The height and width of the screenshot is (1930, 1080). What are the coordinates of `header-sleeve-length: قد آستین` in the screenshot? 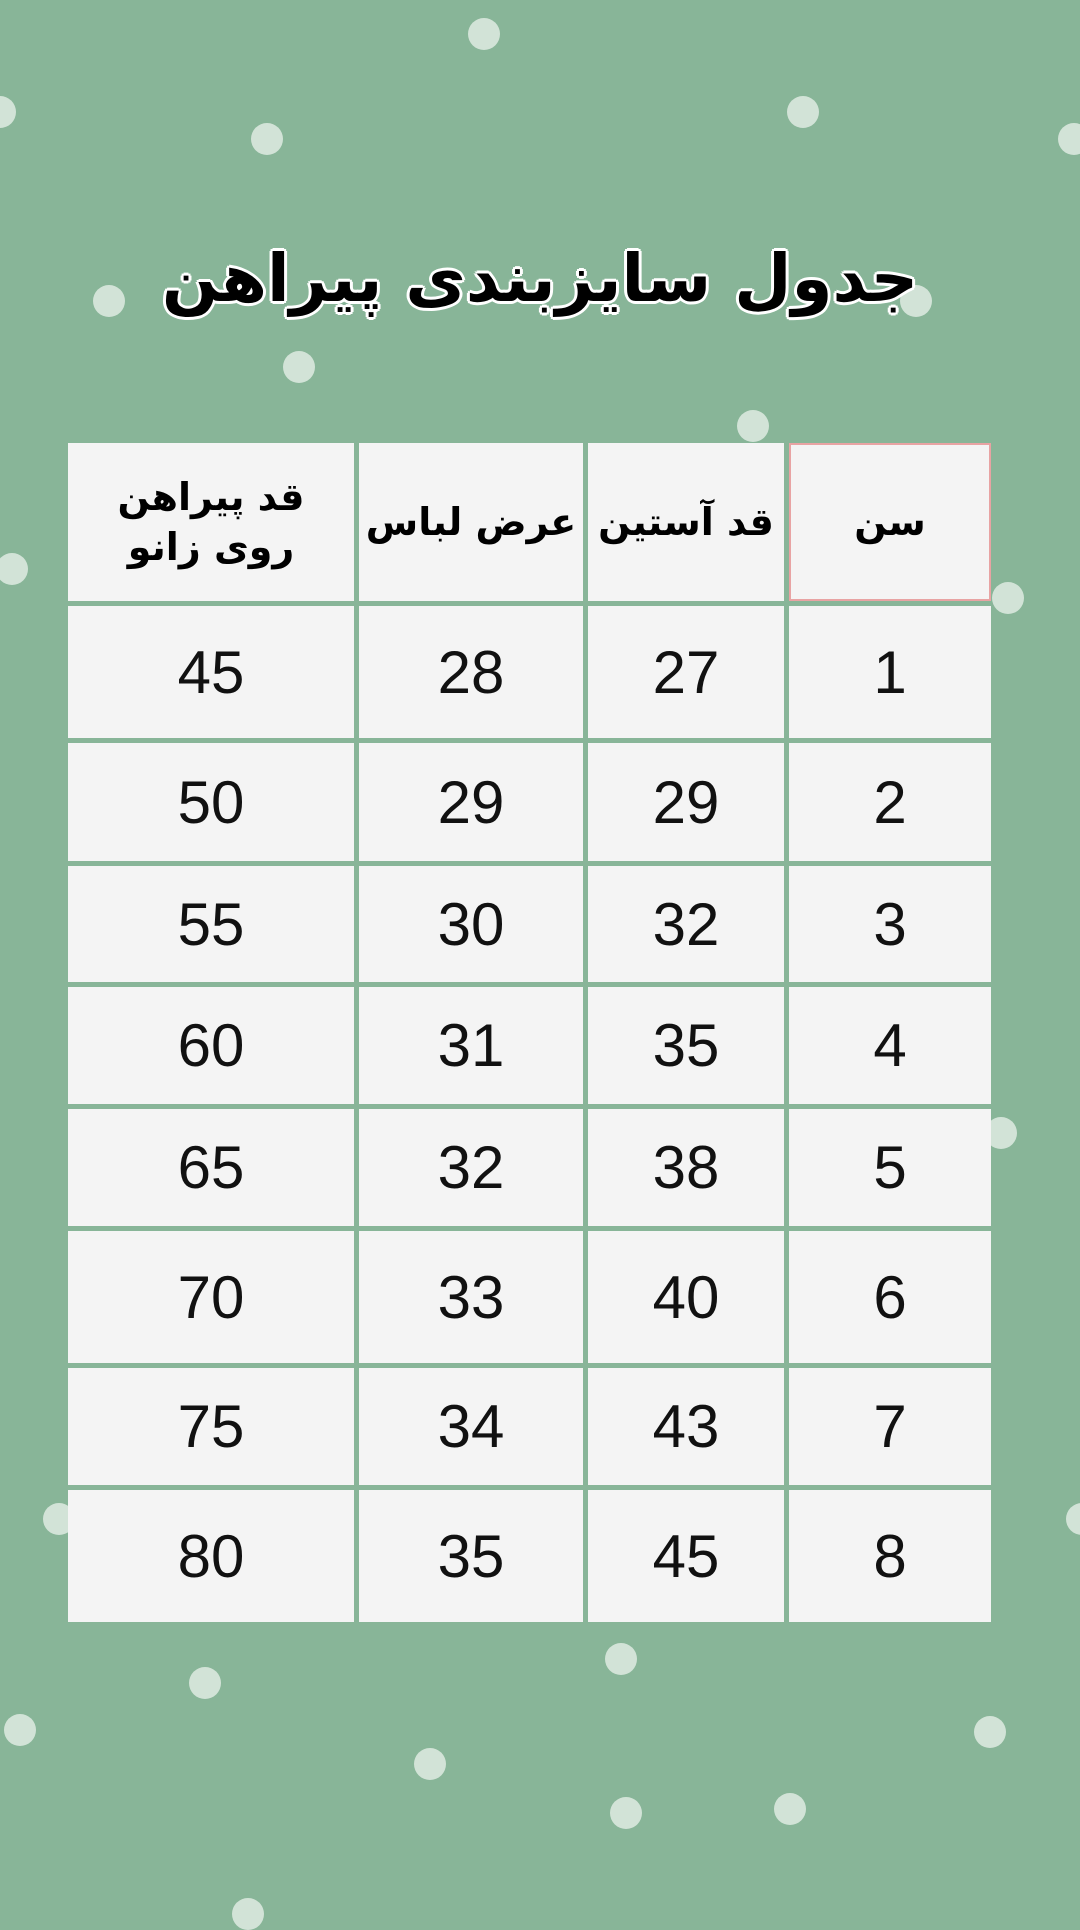 It's located at (686, 522).